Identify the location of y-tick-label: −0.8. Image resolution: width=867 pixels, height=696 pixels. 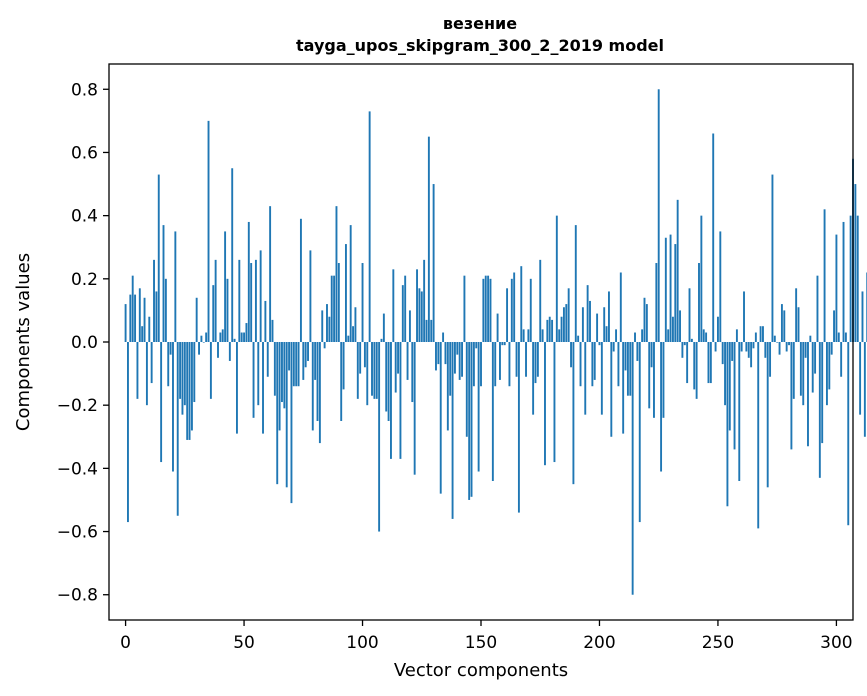
(77, 596).